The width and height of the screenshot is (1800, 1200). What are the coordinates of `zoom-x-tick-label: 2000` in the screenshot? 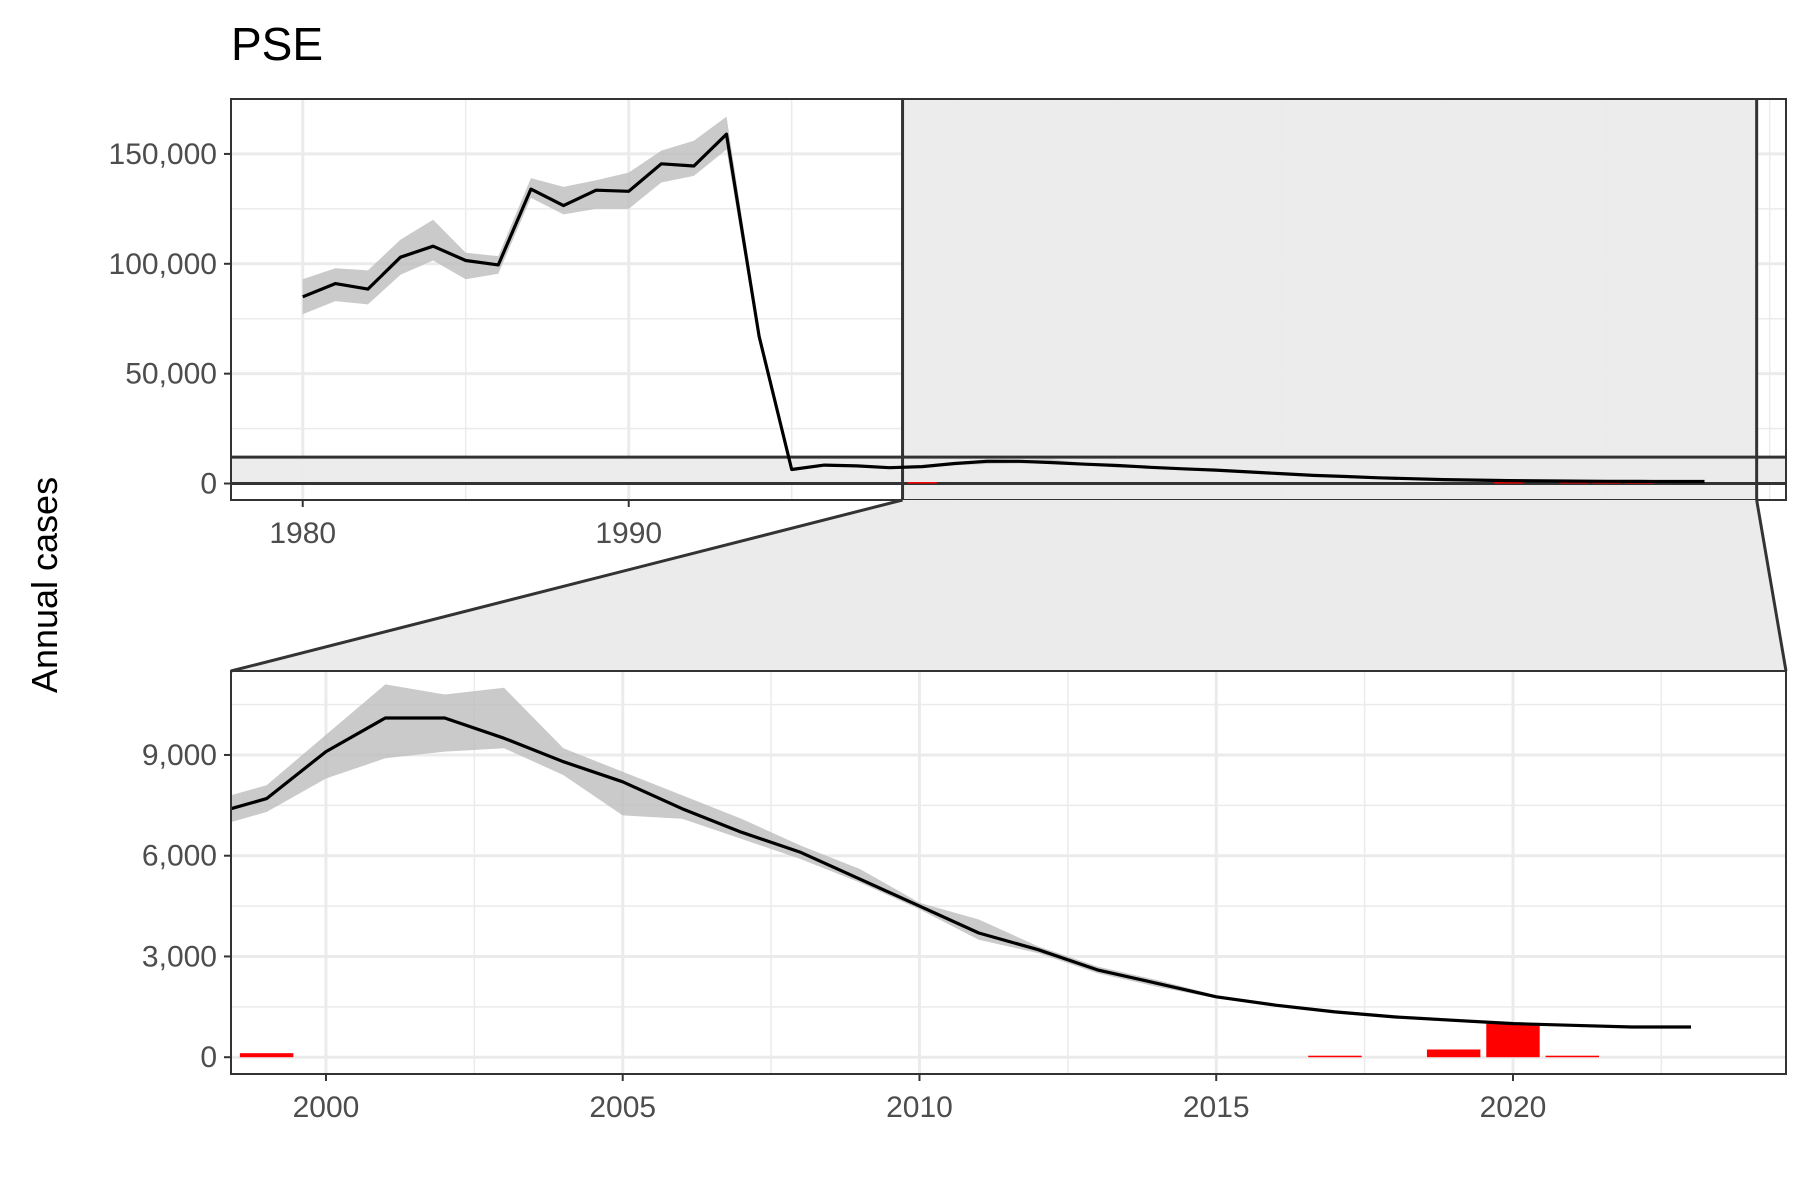 It's located at (326, 1107).